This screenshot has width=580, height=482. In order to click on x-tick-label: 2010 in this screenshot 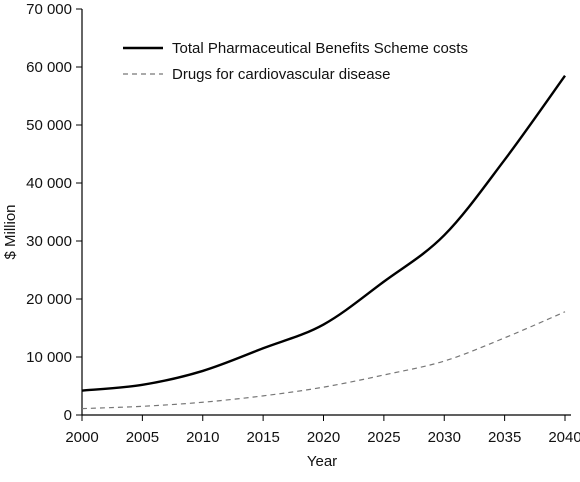, I will do `click(202, 437)`.